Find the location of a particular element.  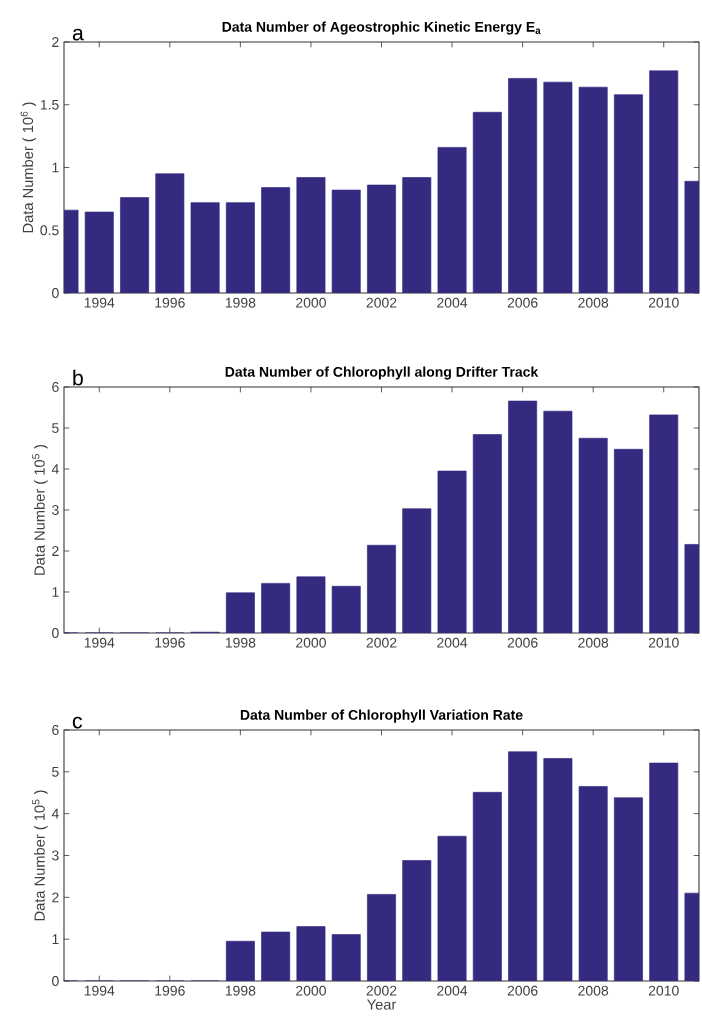

text: b is located at coordinates (78, 377).